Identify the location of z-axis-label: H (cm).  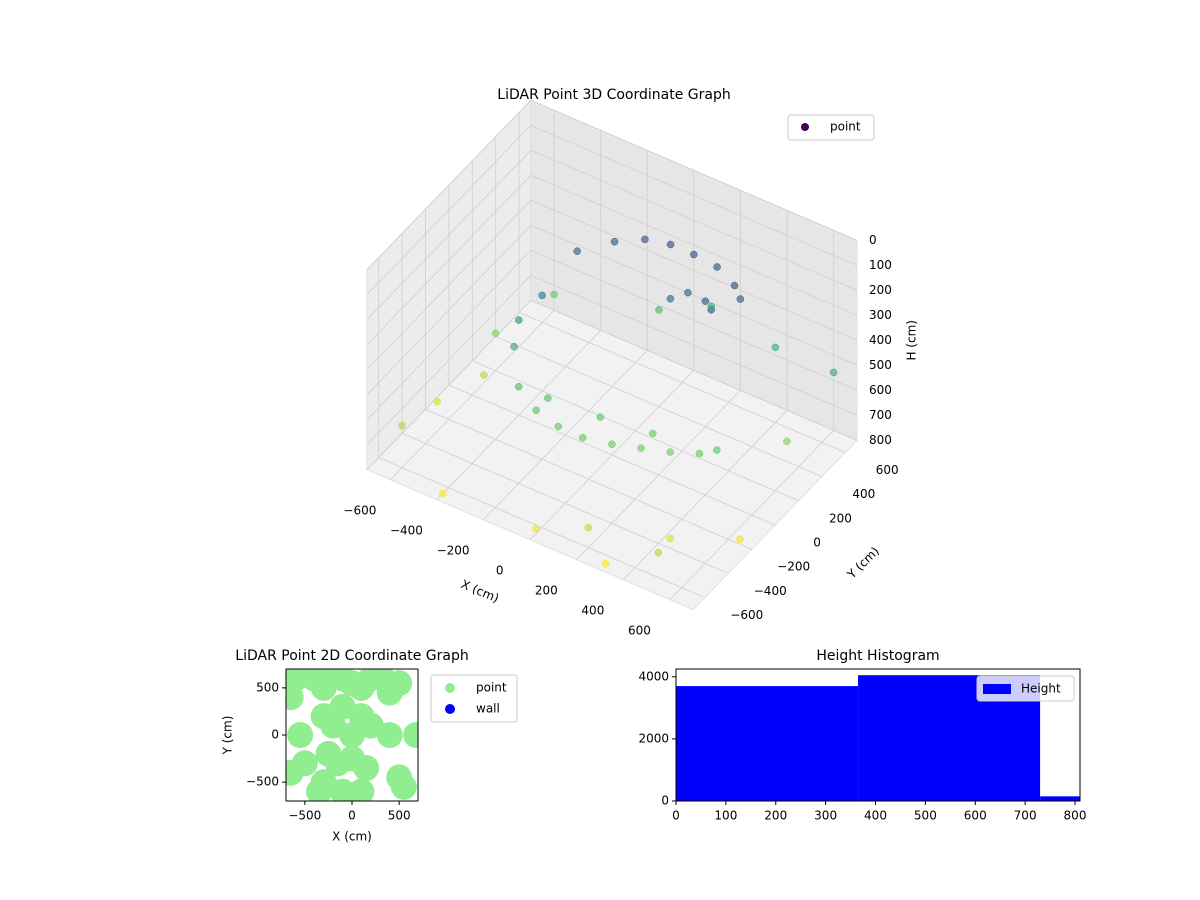
(912, 340).